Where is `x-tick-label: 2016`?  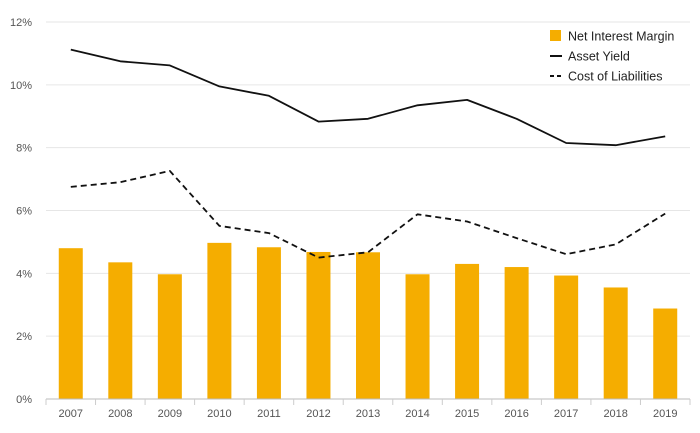
x-tick-label: 2016 is located at coordinates (516, 414).